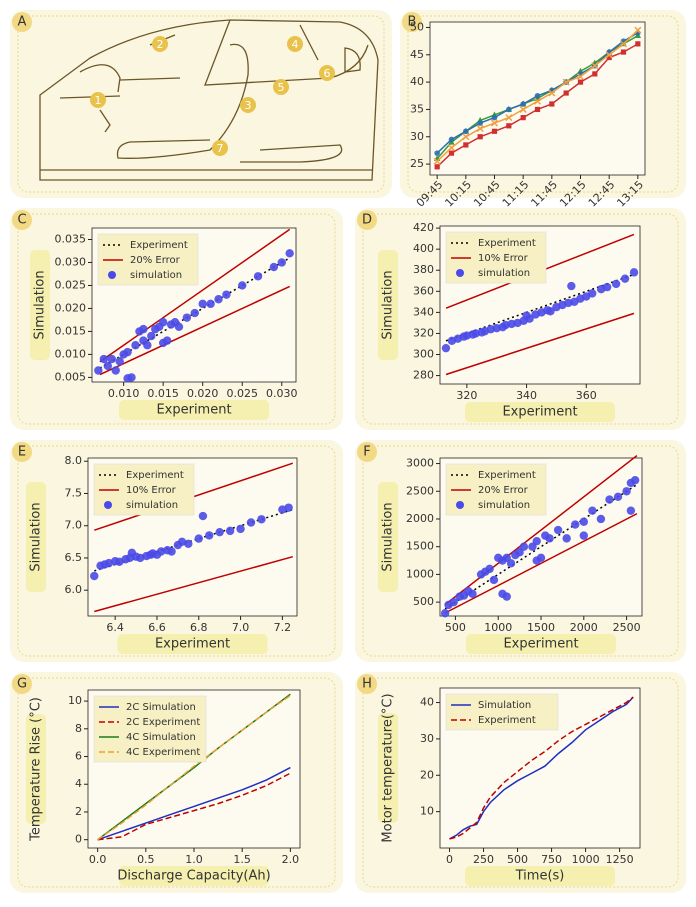  I want to click on y-tick-label: 40, so click(417, 81).